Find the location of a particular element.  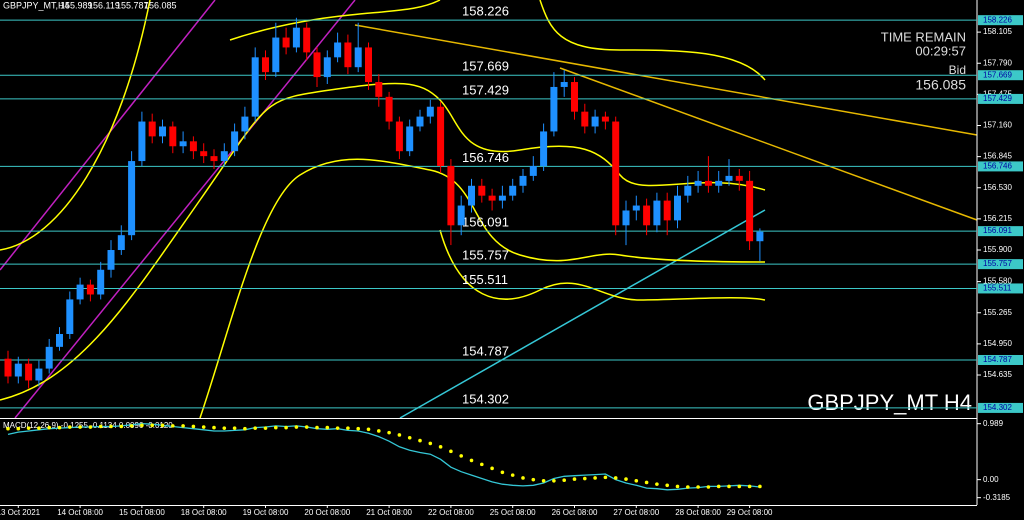

x-tick-label: 25 Oct 08:00 is located at coordinates (513, 512).